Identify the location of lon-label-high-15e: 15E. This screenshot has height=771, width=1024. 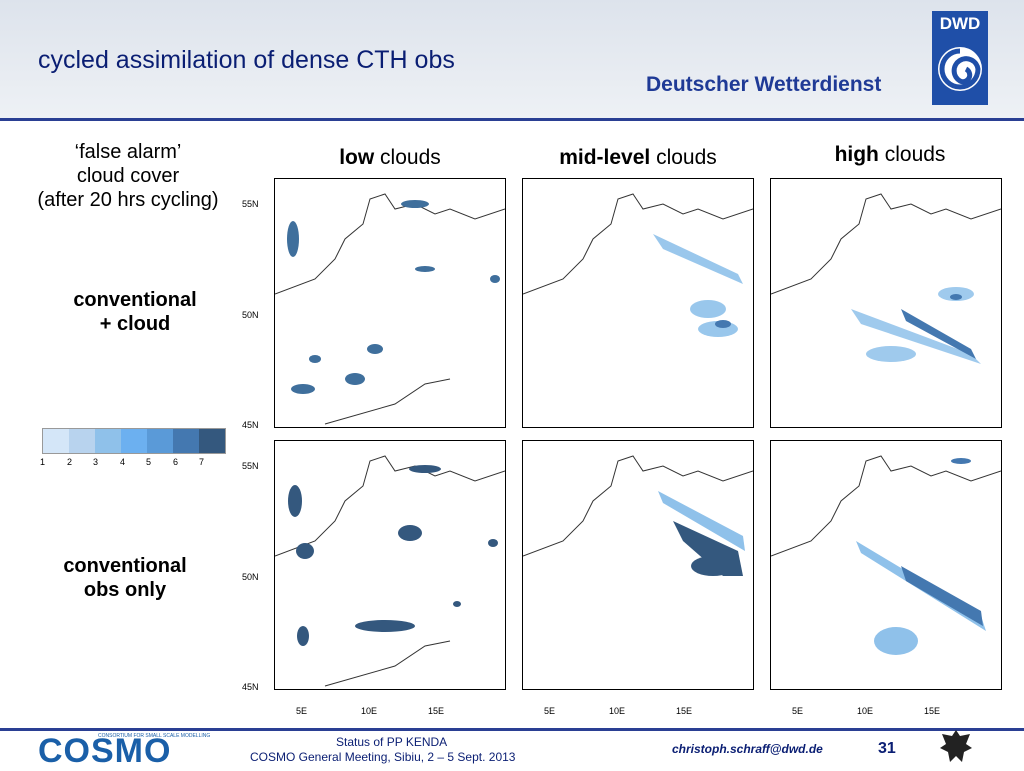
(932, 711).